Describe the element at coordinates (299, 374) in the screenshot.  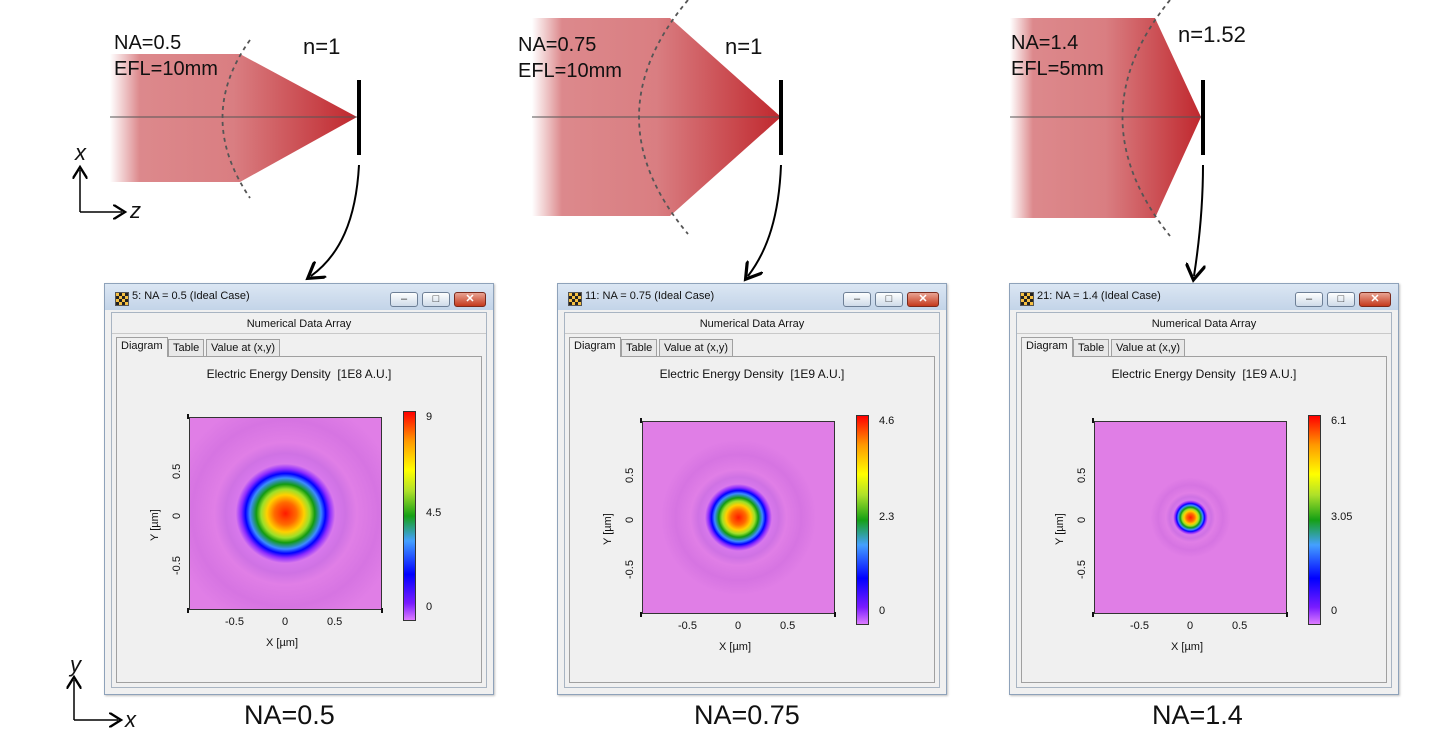
I see `plot-title: Electric Energy Density [1E8 A.U.]` at that location.